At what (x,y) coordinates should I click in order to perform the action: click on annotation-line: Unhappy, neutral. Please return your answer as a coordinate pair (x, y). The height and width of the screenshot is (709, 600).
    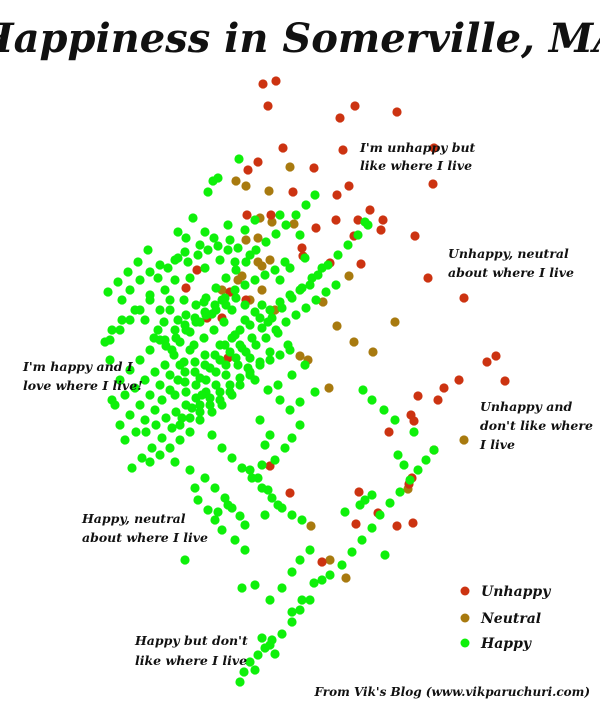
    Looking at the image, I should click on (508, 253).